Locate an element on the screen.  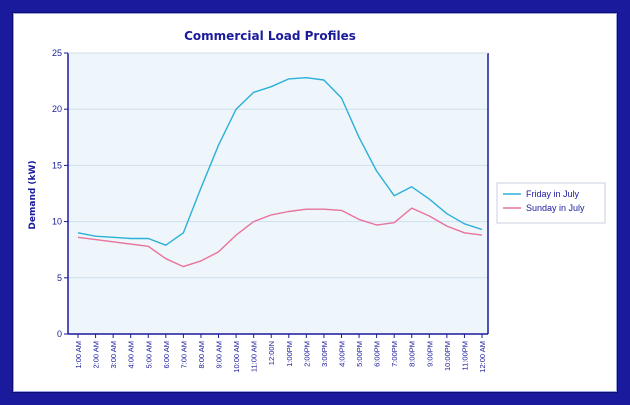
x-tick-label: 5:00PM is located at coordinates (359, 354).